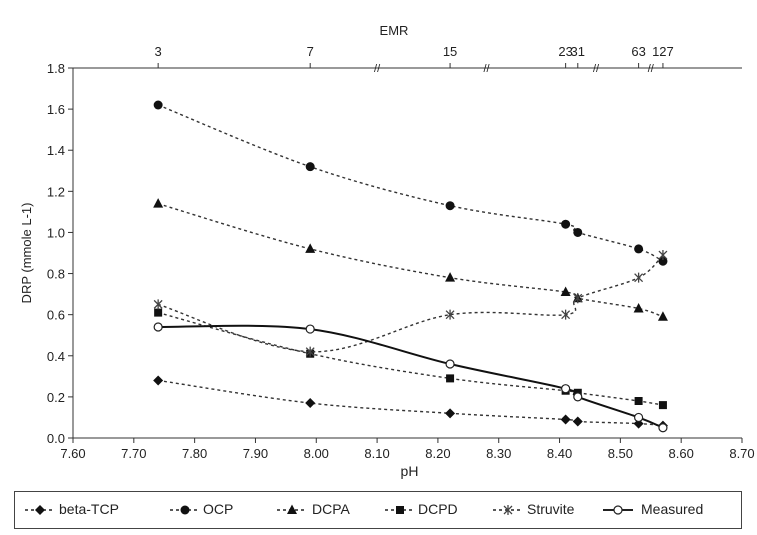  I want to click on legend-marker-ocp, so click(185, 510).